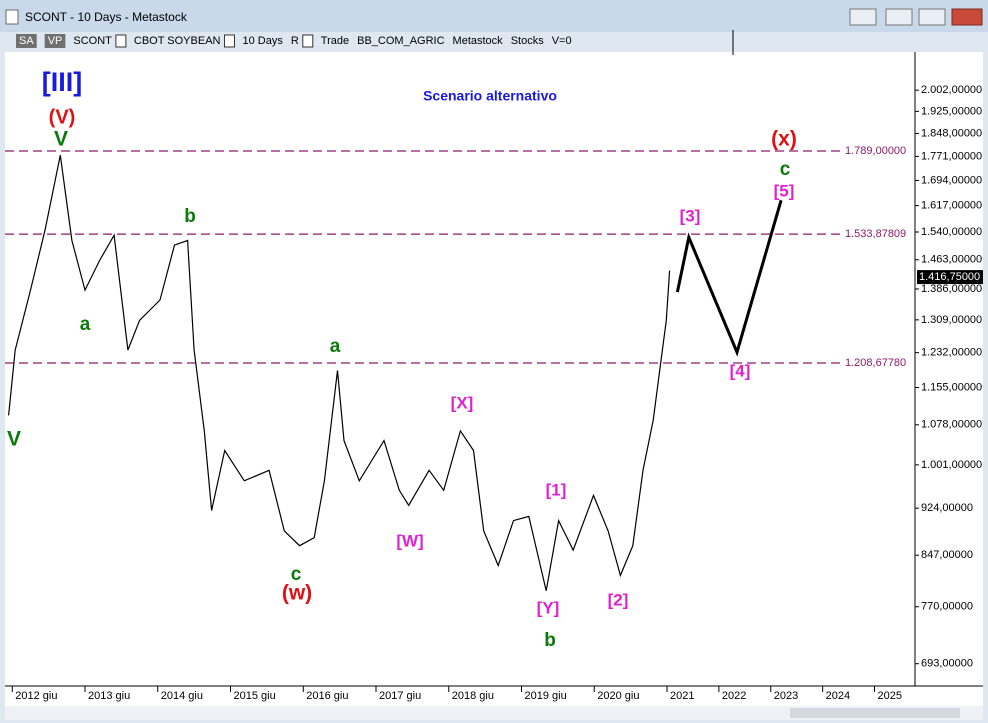  I want to click on y-tick-label: 1.463,00000, so click(951, 260).